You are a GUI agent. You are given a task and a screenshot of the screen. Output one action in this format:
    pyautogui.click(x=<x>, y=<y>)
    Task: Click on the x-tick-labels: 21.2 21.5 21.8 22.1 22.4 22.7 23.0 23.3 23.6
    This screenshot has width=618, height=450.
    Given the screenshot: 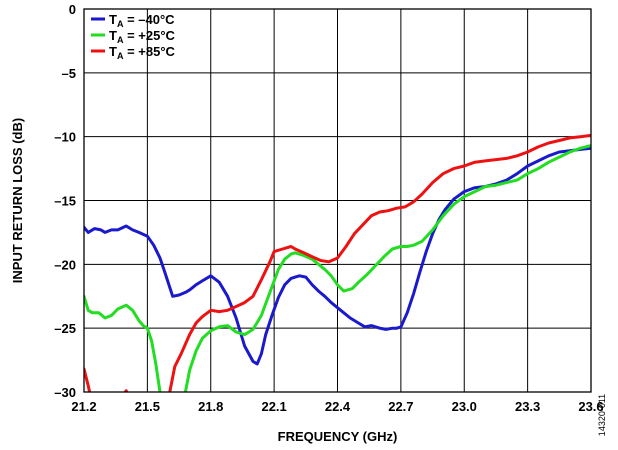 What is the action you would take?
    pyautogui.click(x=337, y=406)
    